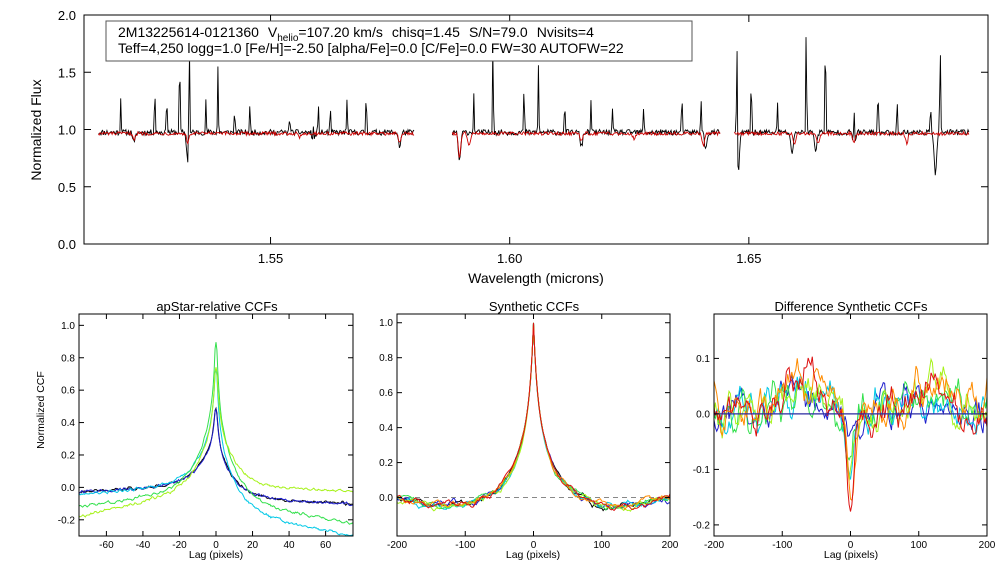  Describe the element at coordinates (509, 258) in the screenshot. I see `x-tick-label: 1.60` at that location.